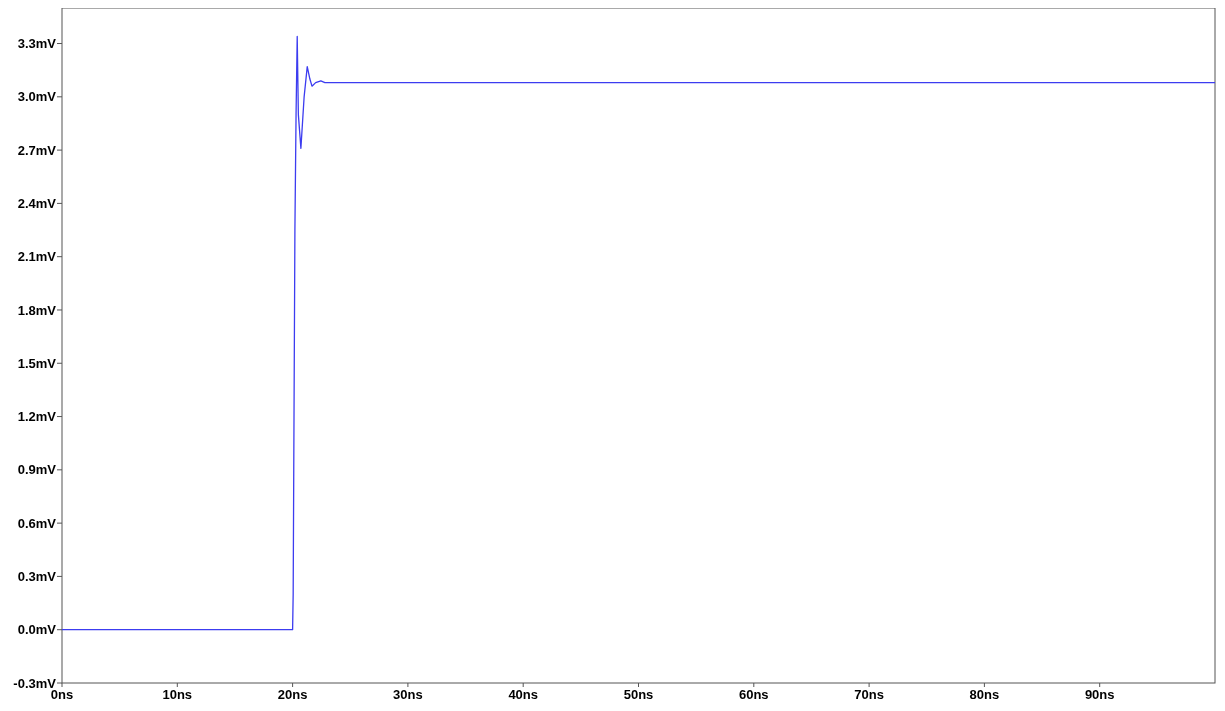  What do you see at coordinates (37, 363) in the screenshot?
I see `y-tick-label: 1.5mV` at bounding box center [37, 363].